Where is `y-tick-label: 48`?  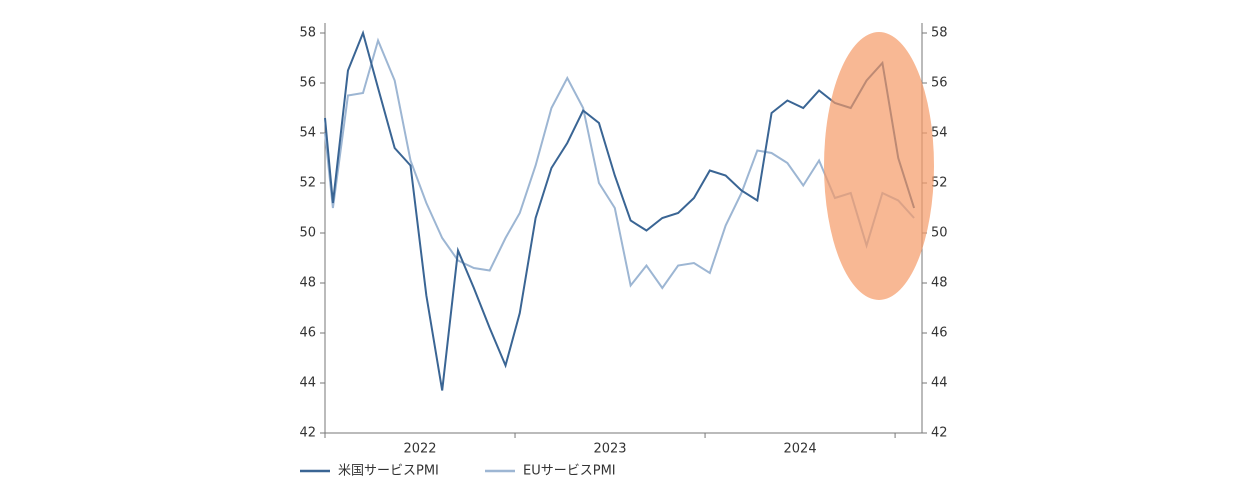 y-tick-label: 48 is located at coordinates (307, 283).